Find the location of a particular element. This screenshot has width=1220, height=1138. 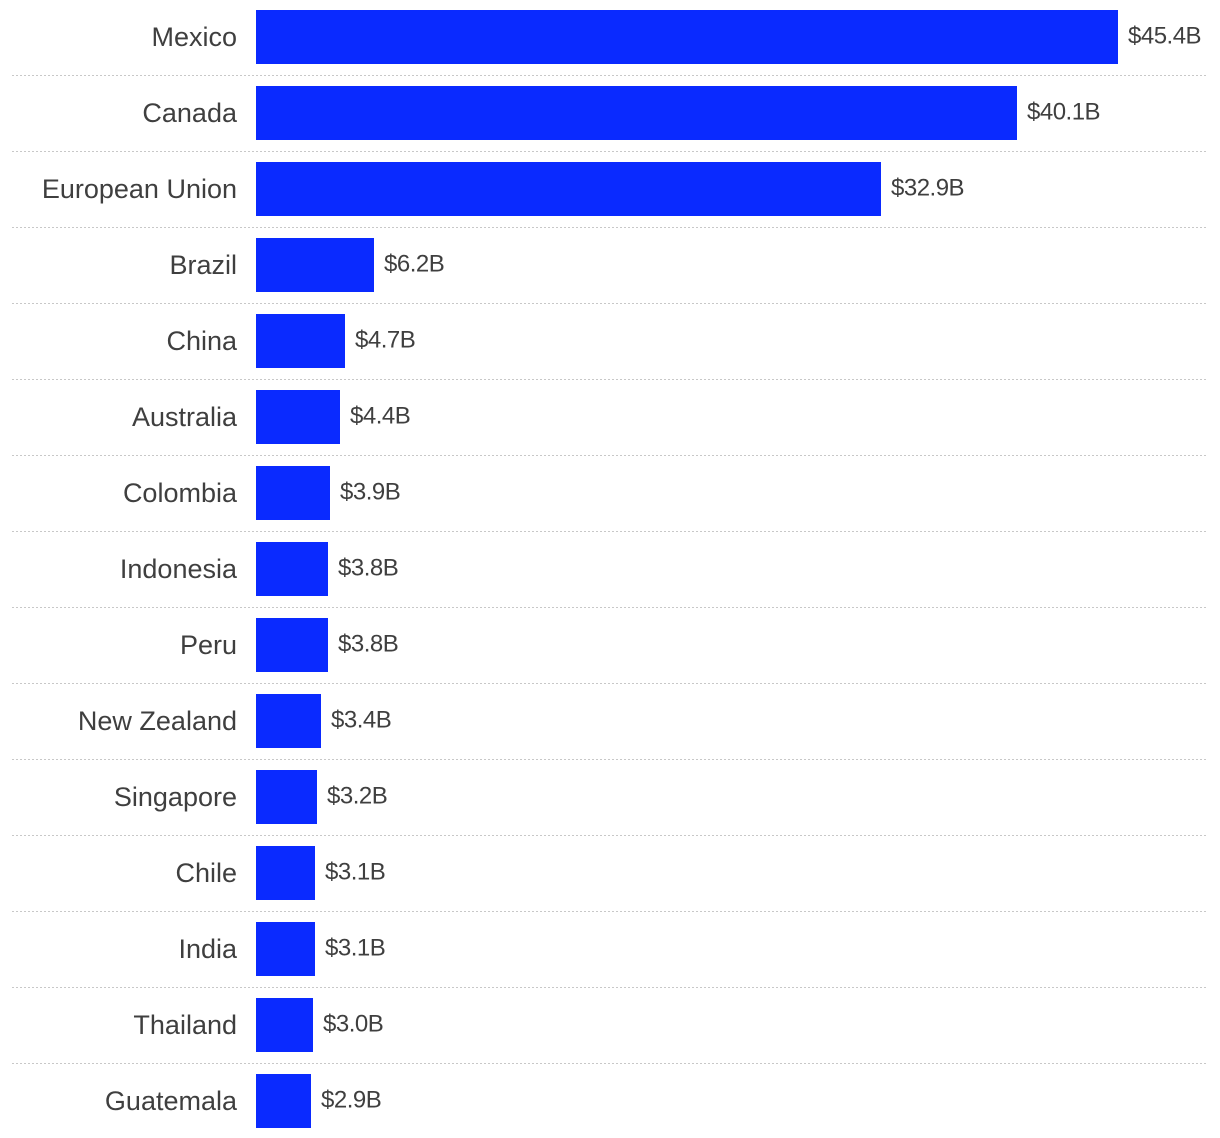

category-label: India is located at coordinates (208, 949).